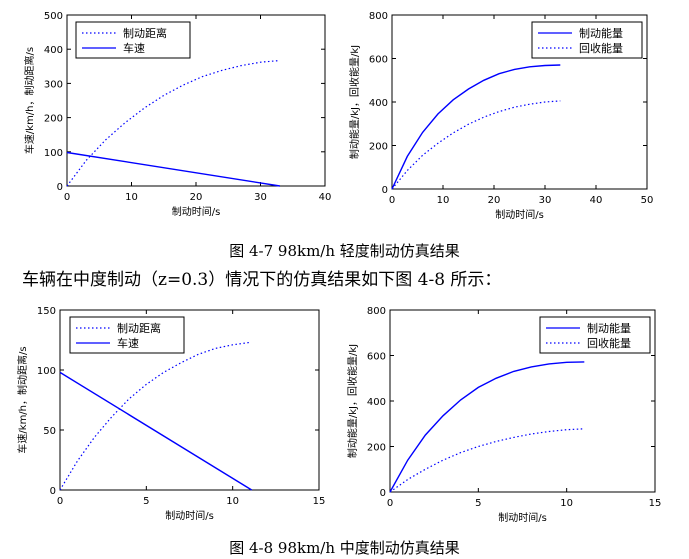 The image size is (689, 559). What do you see at coordinates (344, 548) in the screenshot?
I see `figure-caption-4-8: 图 4-8 98km/h 中度制动仿真结果` at bounding box center [344, 548].